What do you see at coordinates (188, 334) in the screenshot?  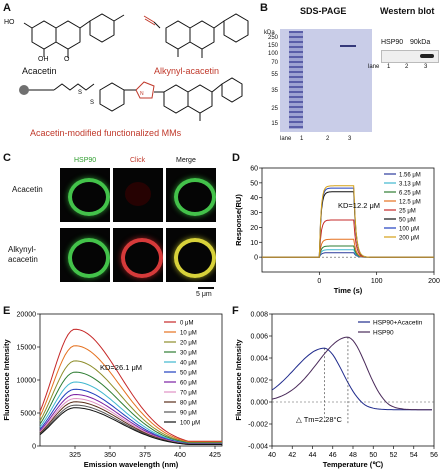 I see `legend-label: 10 μM` at bounding box center [188, 334].